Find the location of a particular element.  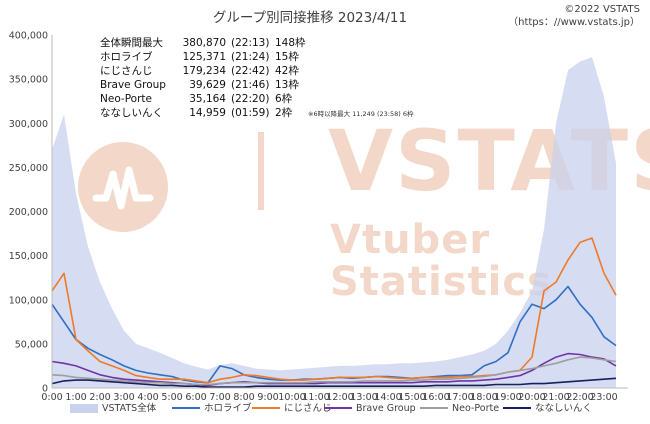

legend-item-nanashi-inc: ななしいんく is located at coordinates (547, 408).